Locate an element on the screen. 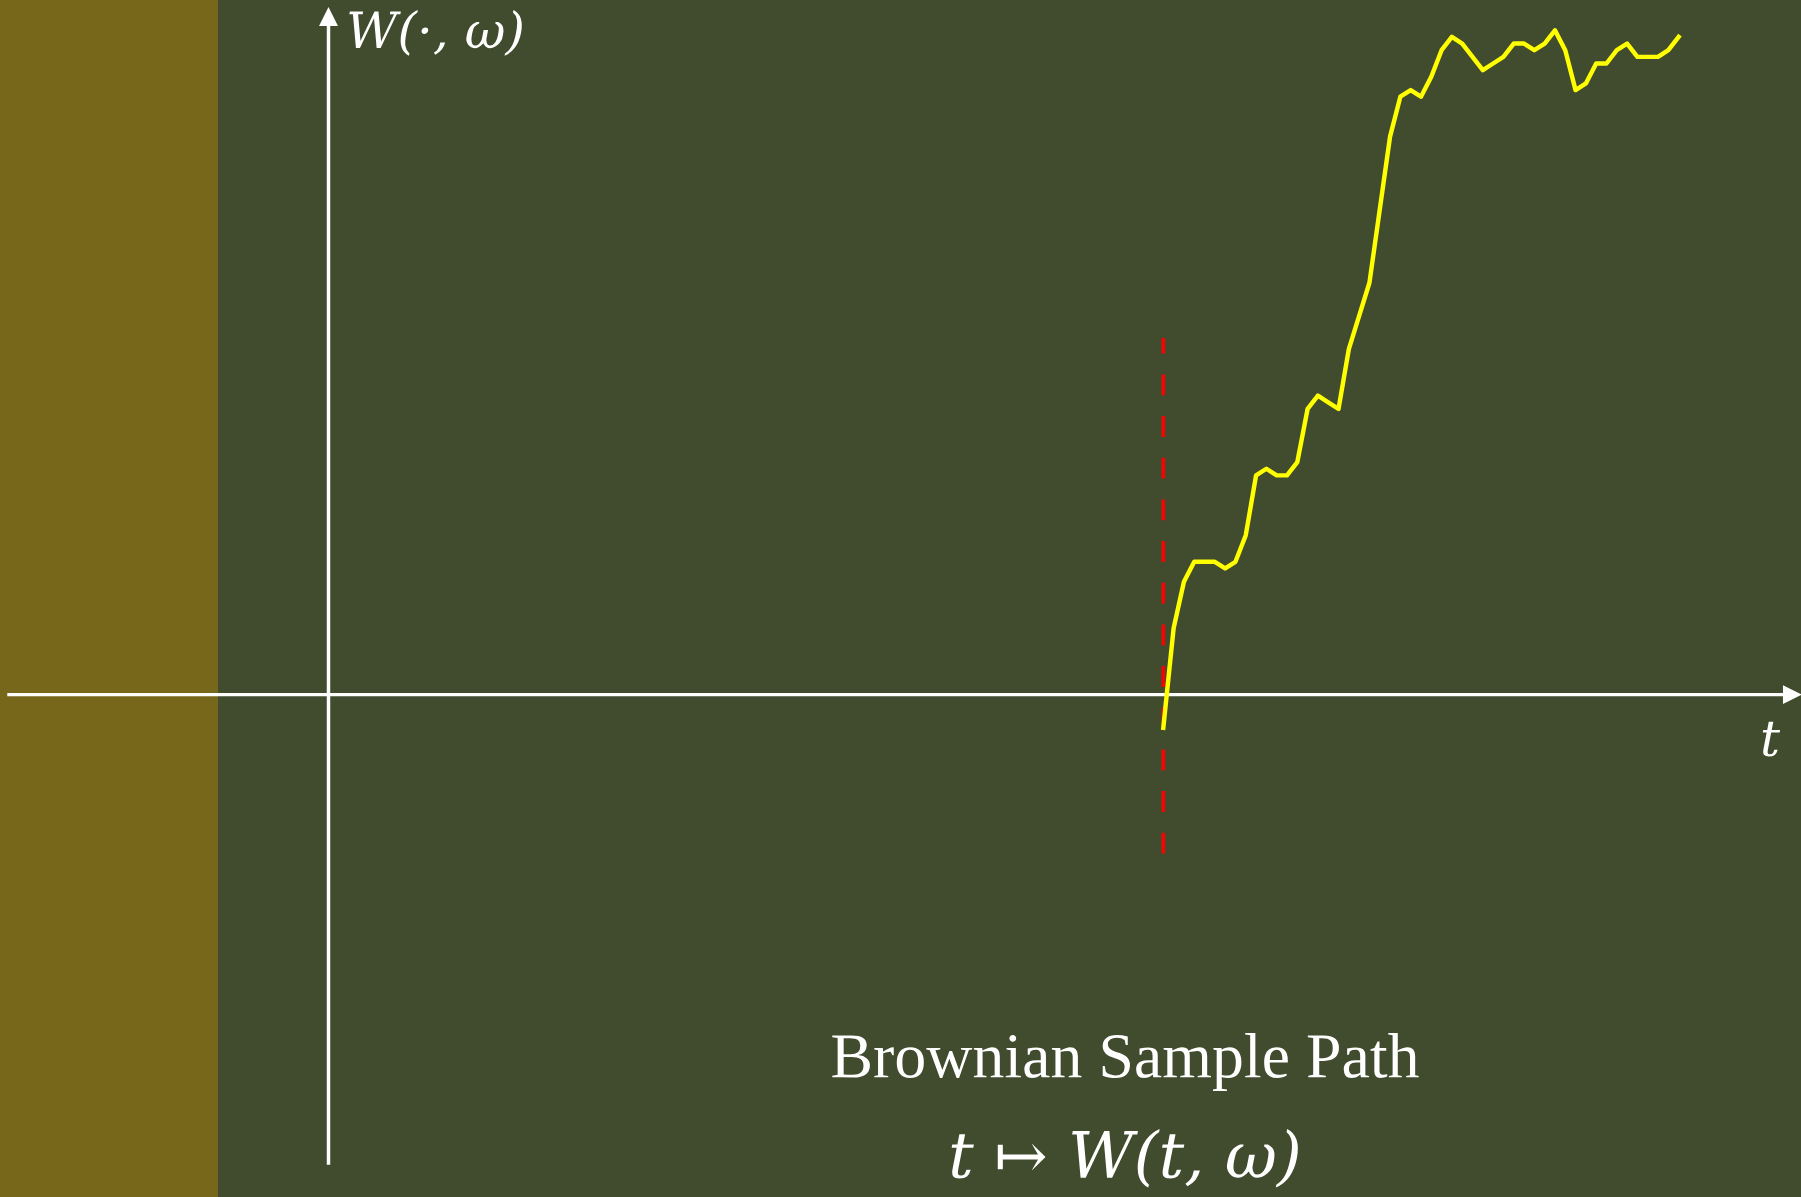 Image resolution: width=1801 pixels, height=1197 pixels. text: Brownian Sample Path is located at coordinates (1125, 1062).